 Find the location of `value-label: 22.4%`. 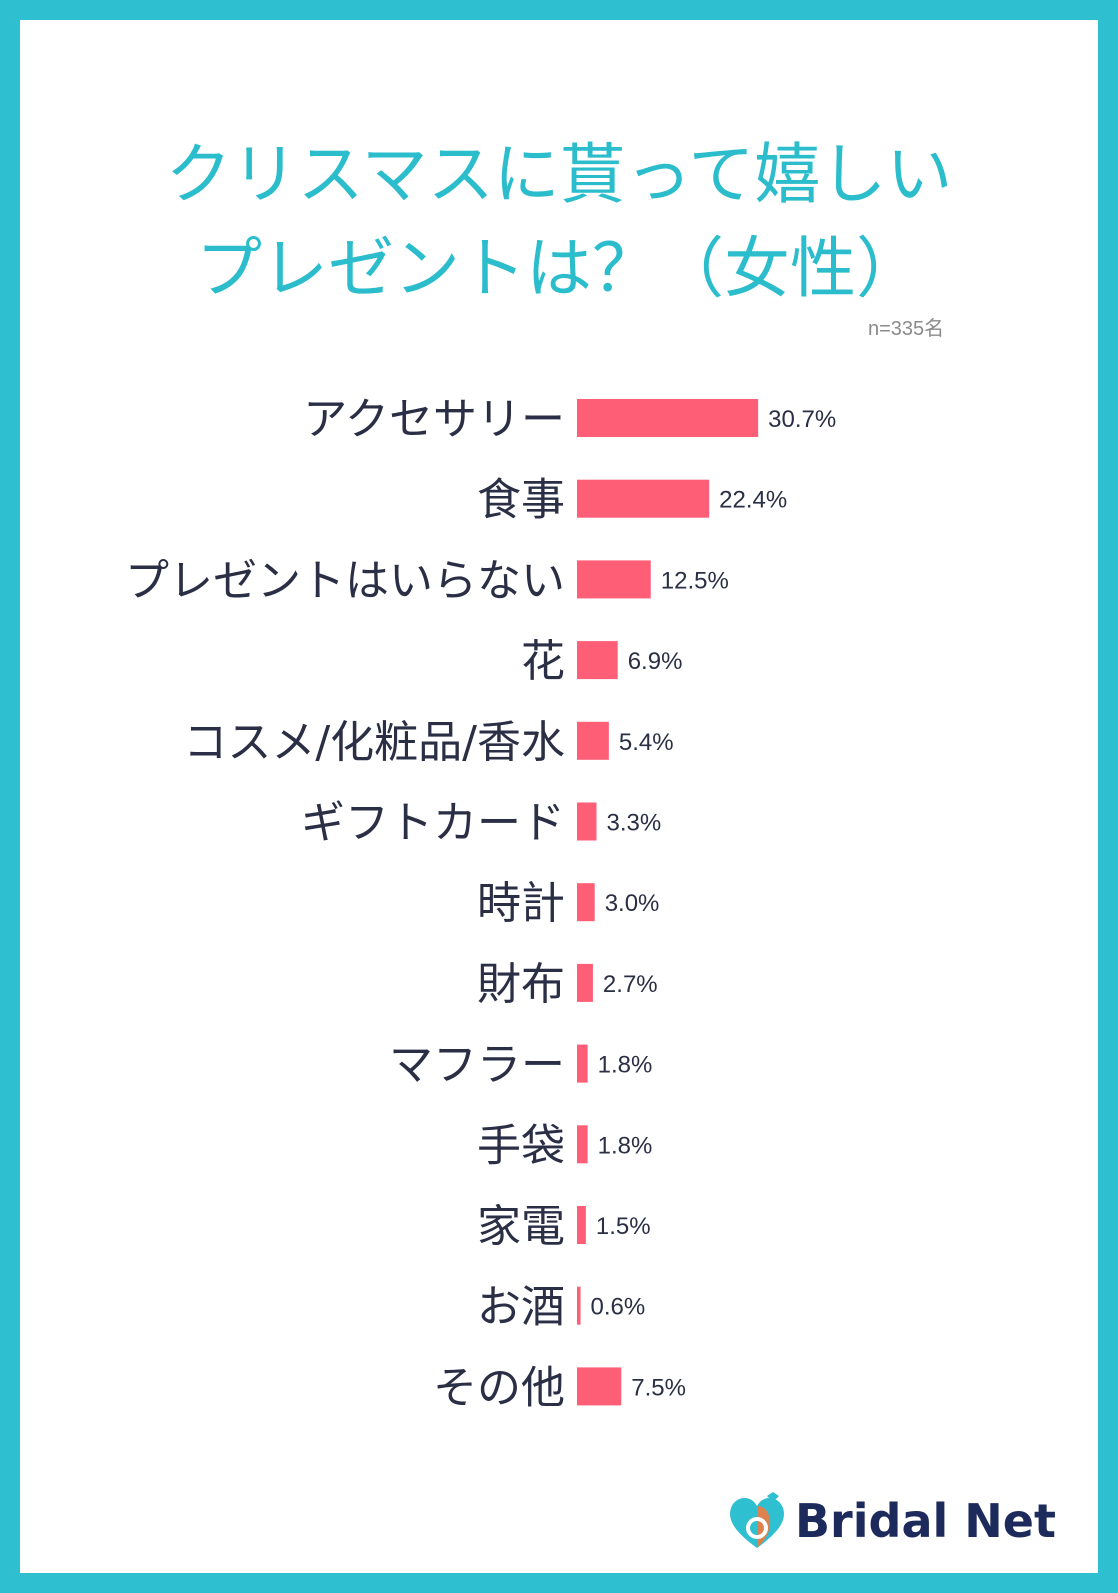

value-label: 22.4% is located at coordinates (753, 500).